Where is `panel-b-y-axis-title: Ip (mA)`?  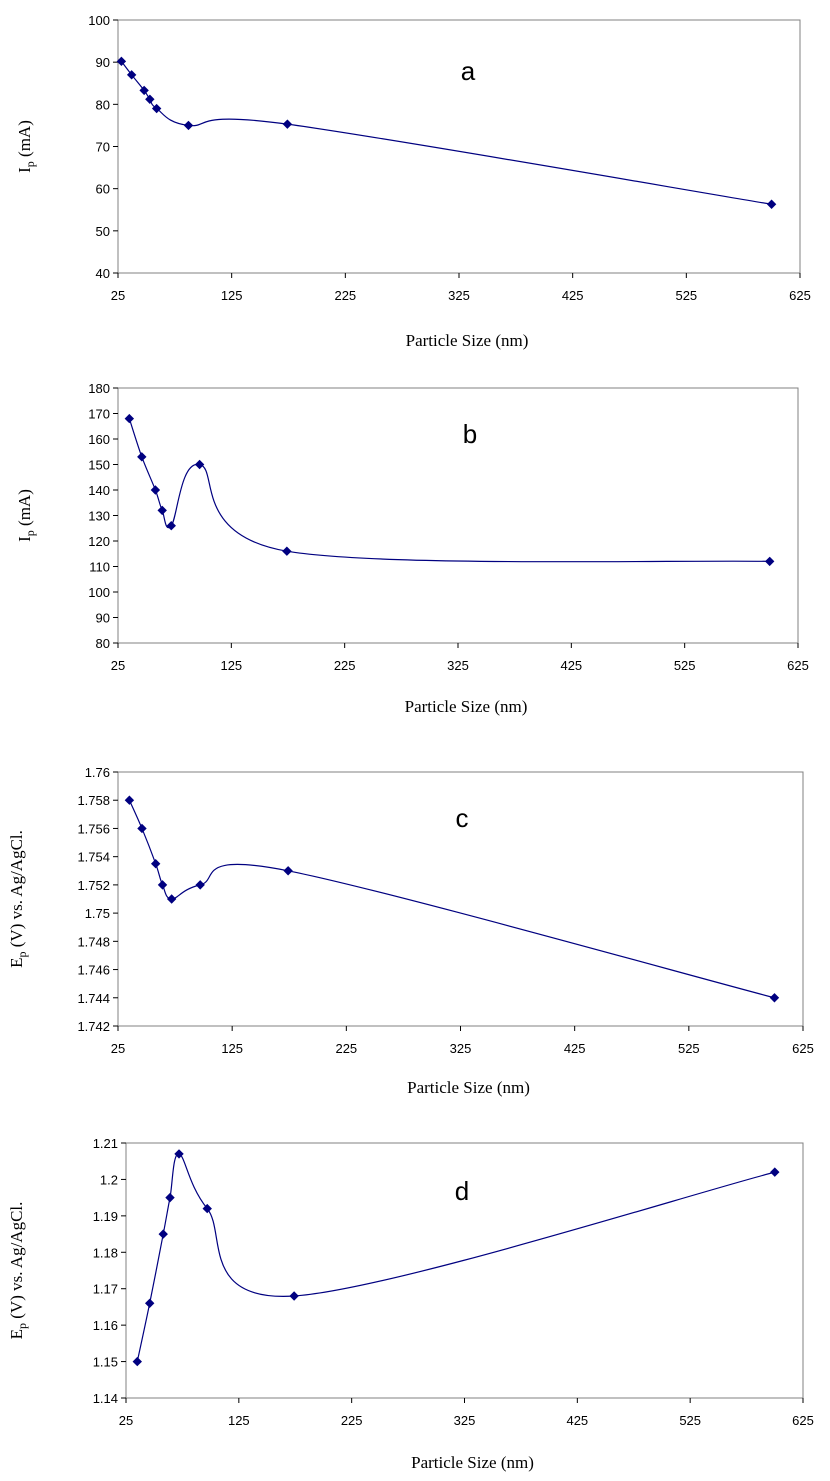 panel-b-y-axis-title: Ip (mA) is located at coordinates (26, 515).